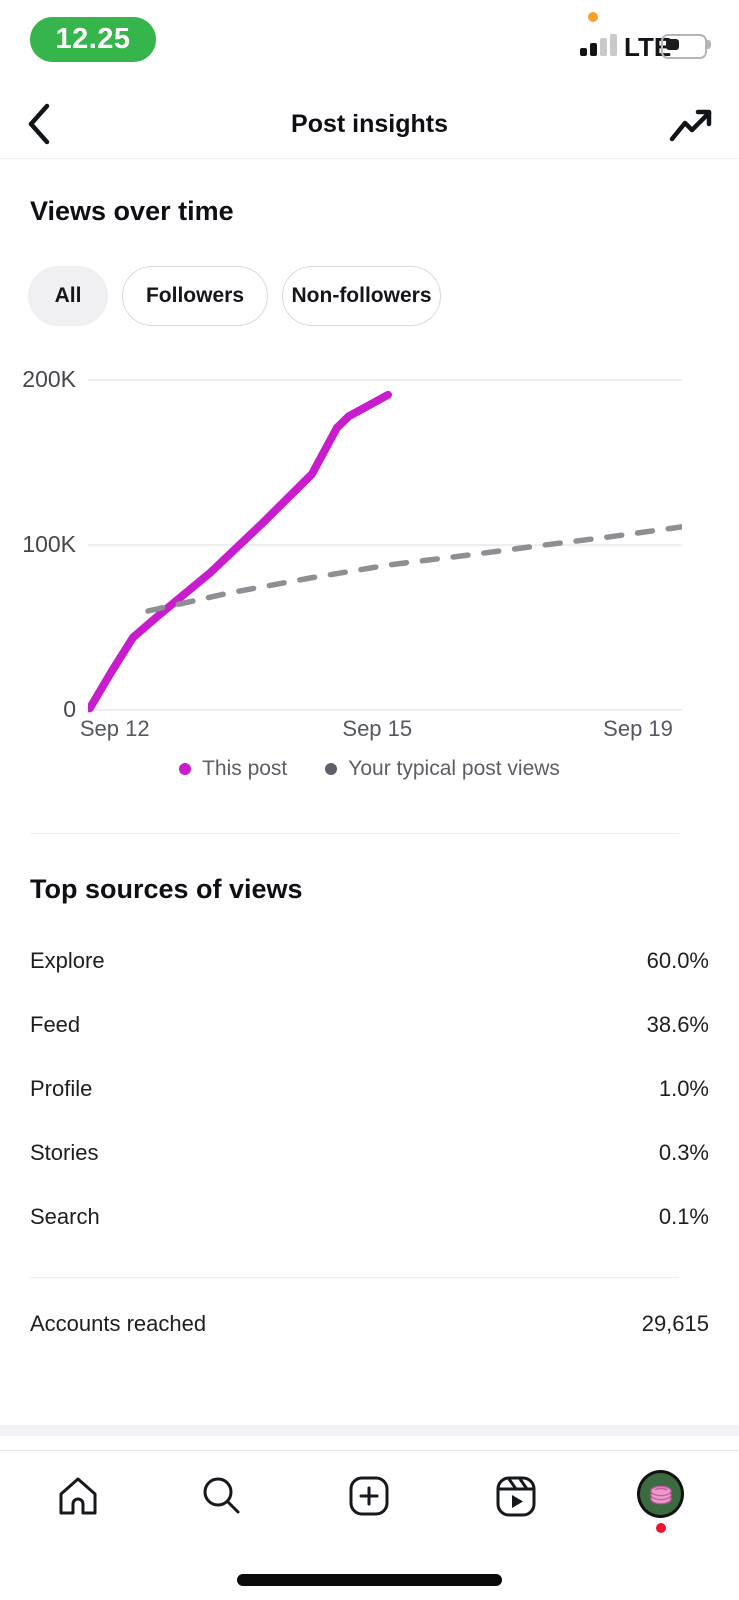 The image size is (739, 1600). What do you see at coordinates (709, 44) in the screenshot?
I see `battery-tip` at bounding box center [709, 44].